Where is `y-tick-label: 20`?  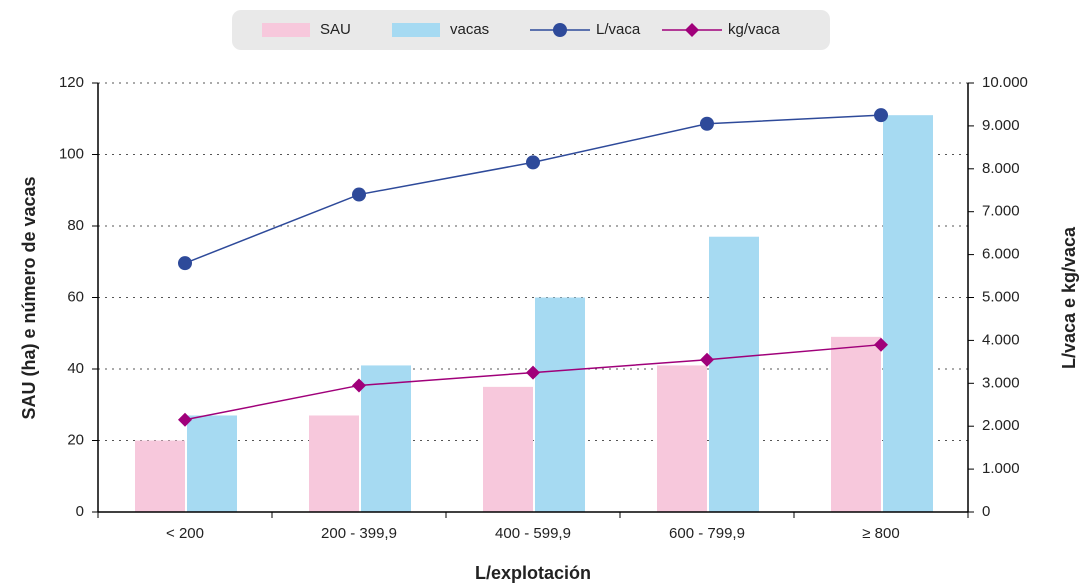 y-tick-label: 20 is located at coordinates (75, 439).